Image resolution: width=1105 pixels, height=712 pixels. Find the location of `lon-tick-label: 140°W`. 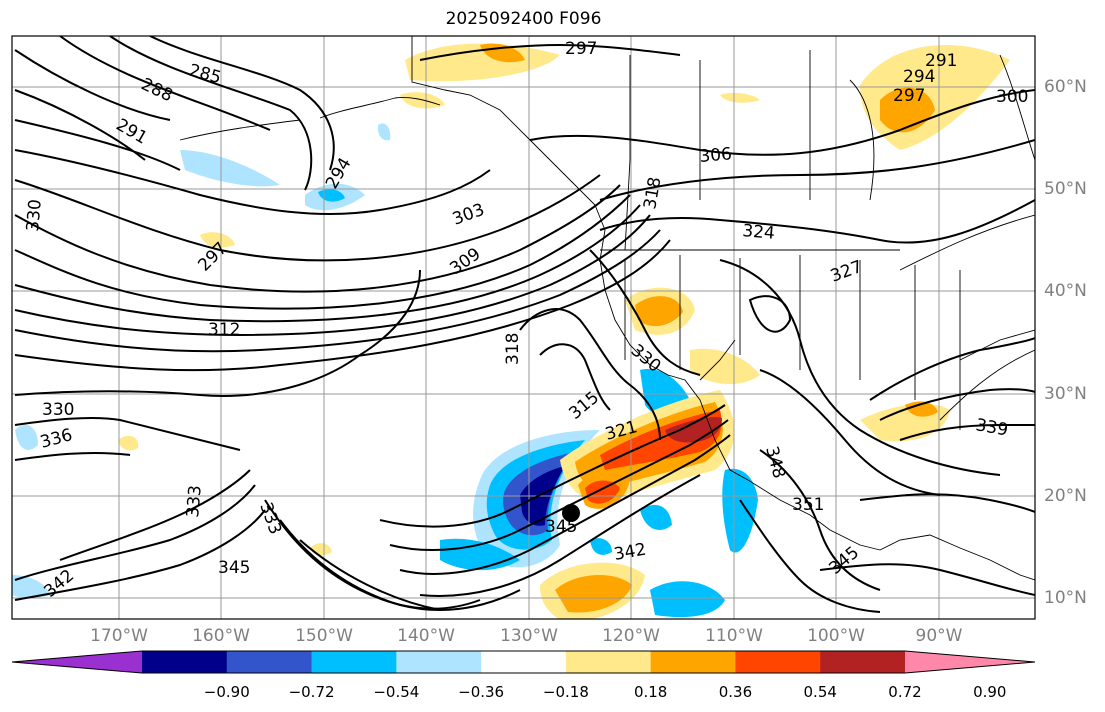

lon-tick-label: 140°W is located at coordinates (426, 636).